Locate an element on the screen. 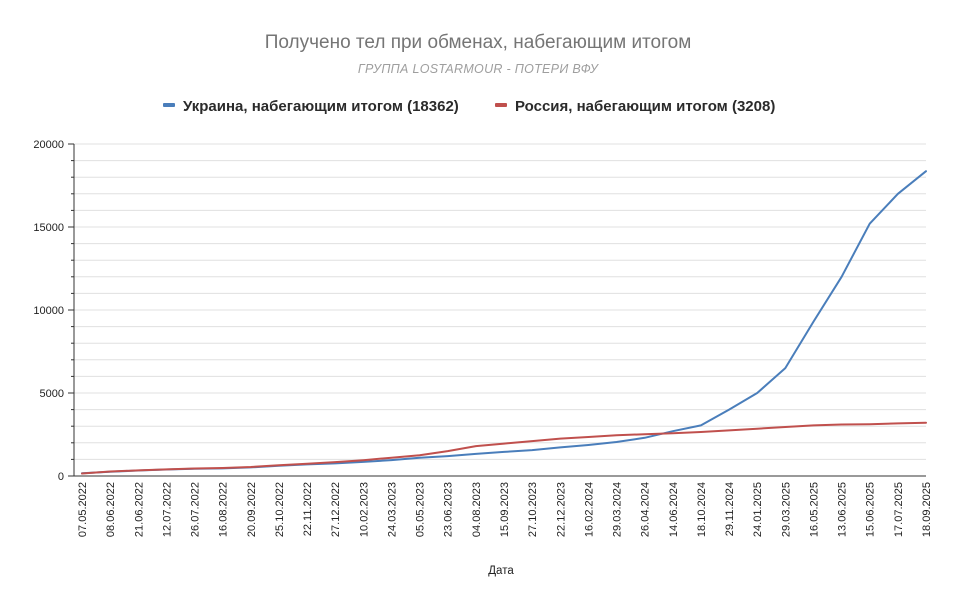 This screenshot has height=605, width=955. x-tick-label: 24.01.2025 is located at coordinates (758, 509).